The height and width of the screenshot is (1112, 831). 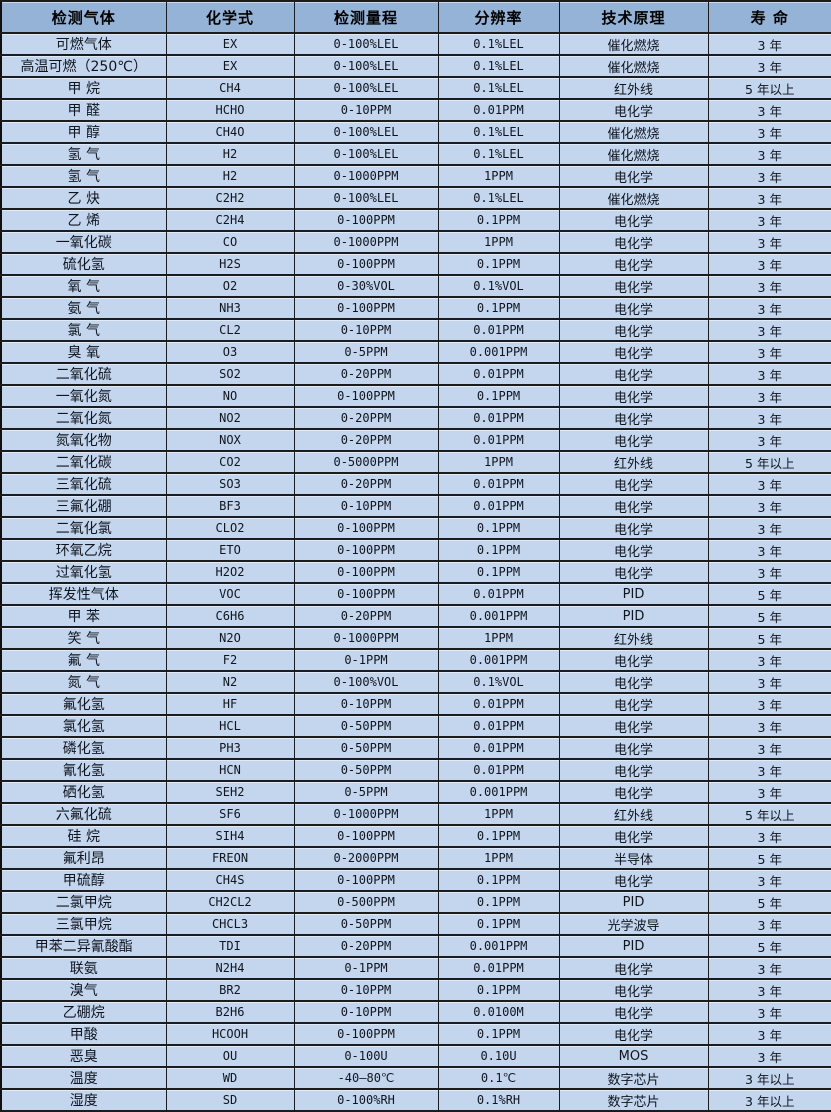 What do you see at coordinates (230, 88) in the screenshot?
I see `cell-formula: CH4` at bounding box center [230, 88].